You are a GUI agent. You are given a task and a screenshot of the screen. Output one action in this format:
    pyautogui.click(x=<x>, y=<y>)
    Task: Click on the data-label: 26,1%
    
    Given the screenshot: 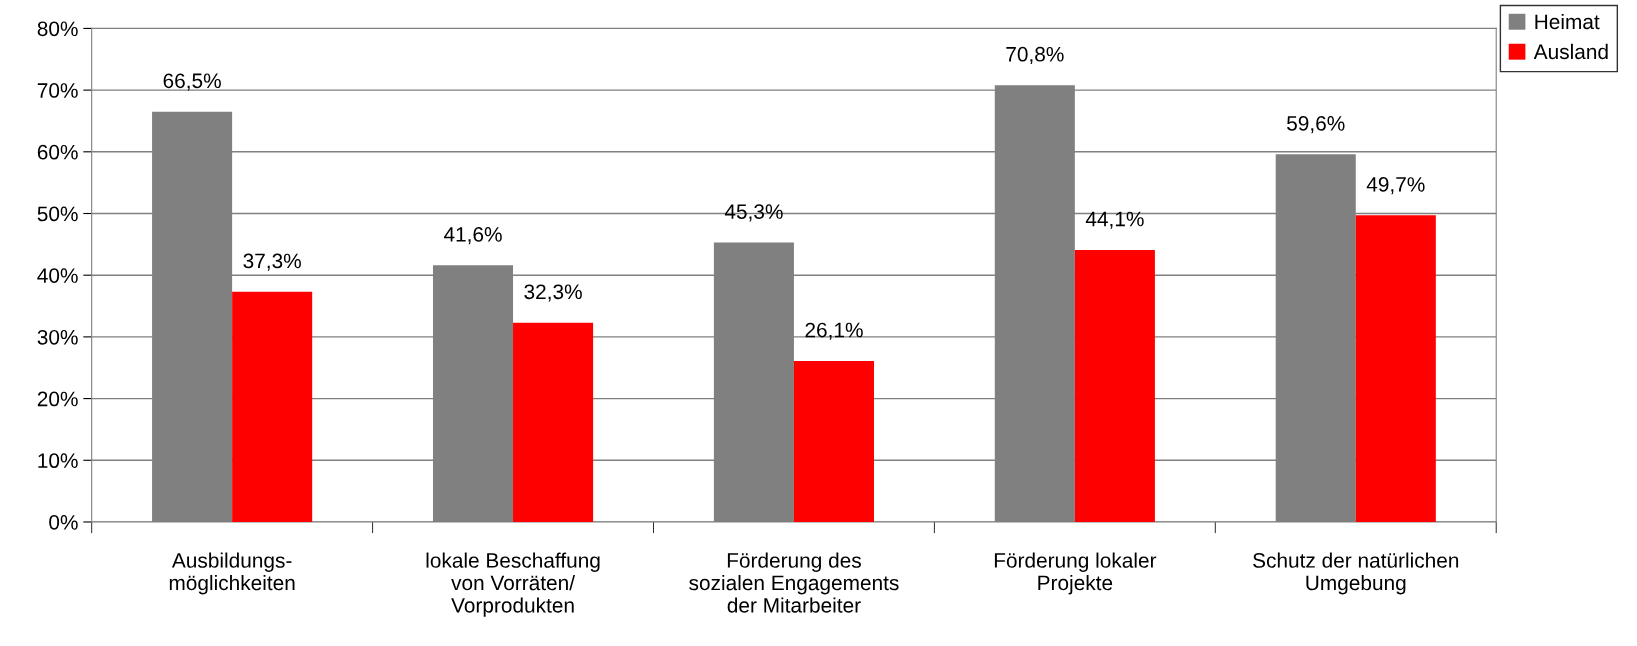 What is the action you would take?
    pyautogui.click(x=834, y=331)
    